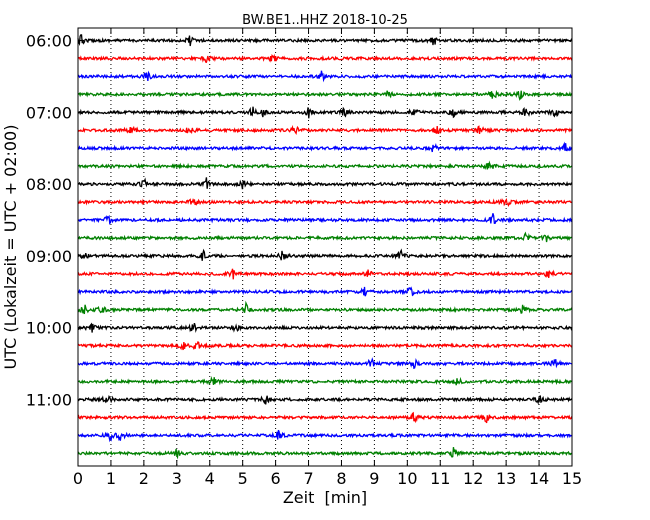 The width and height of the screenshot is (650, 520). I want to click on x-tick-label: 8, so click(341, 478).